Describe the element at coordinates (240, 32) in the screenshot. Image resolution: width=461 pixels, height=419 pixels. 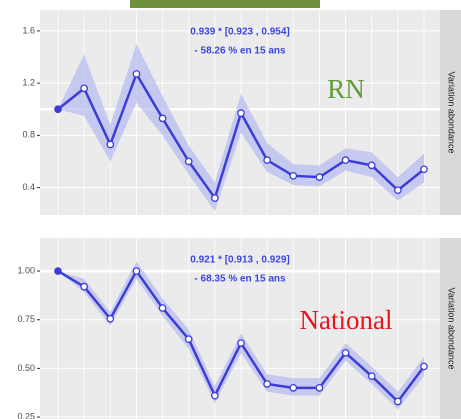
I see `annotation: 0.939 * [0.923 , 0.954]` at that location.